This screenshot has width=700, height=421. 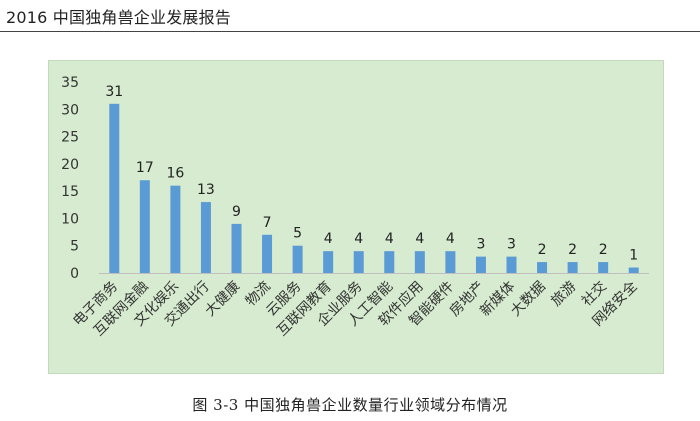 What do you see at coordinates (206, 190) in the screenshot?
I see `data-label: 13` at bounding box center [206, 190].